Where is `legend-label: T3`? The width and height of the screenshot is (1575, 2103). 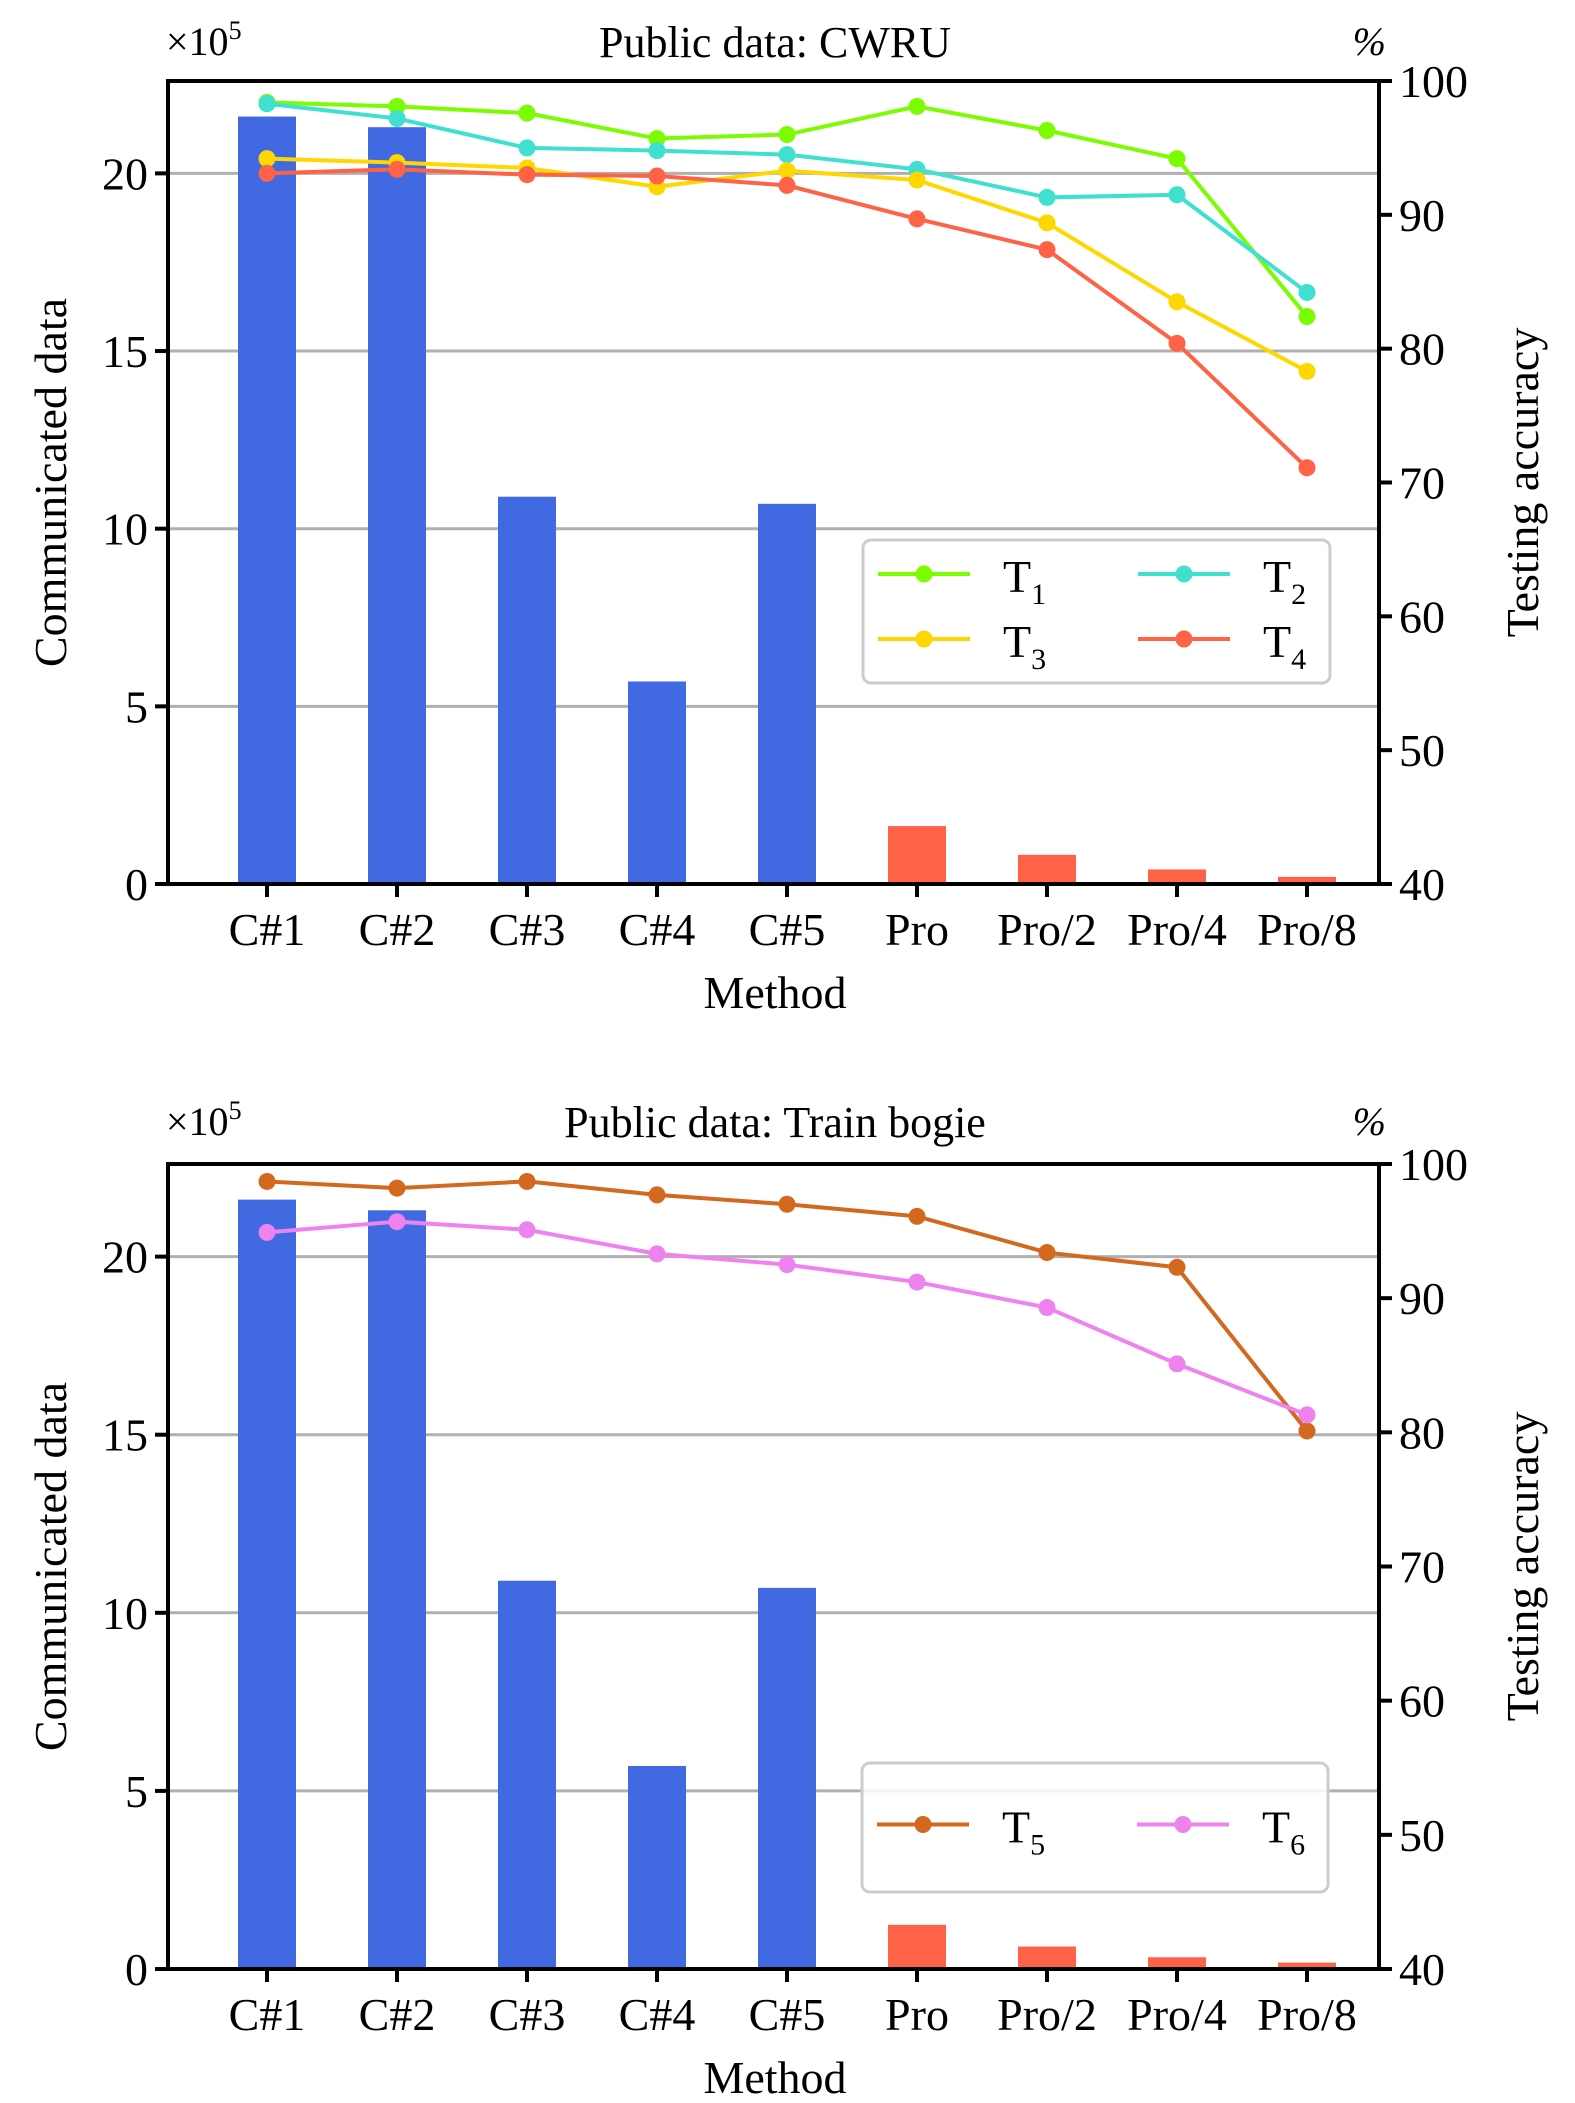
legend-label: T3 is located at coordinates (1024, 646).